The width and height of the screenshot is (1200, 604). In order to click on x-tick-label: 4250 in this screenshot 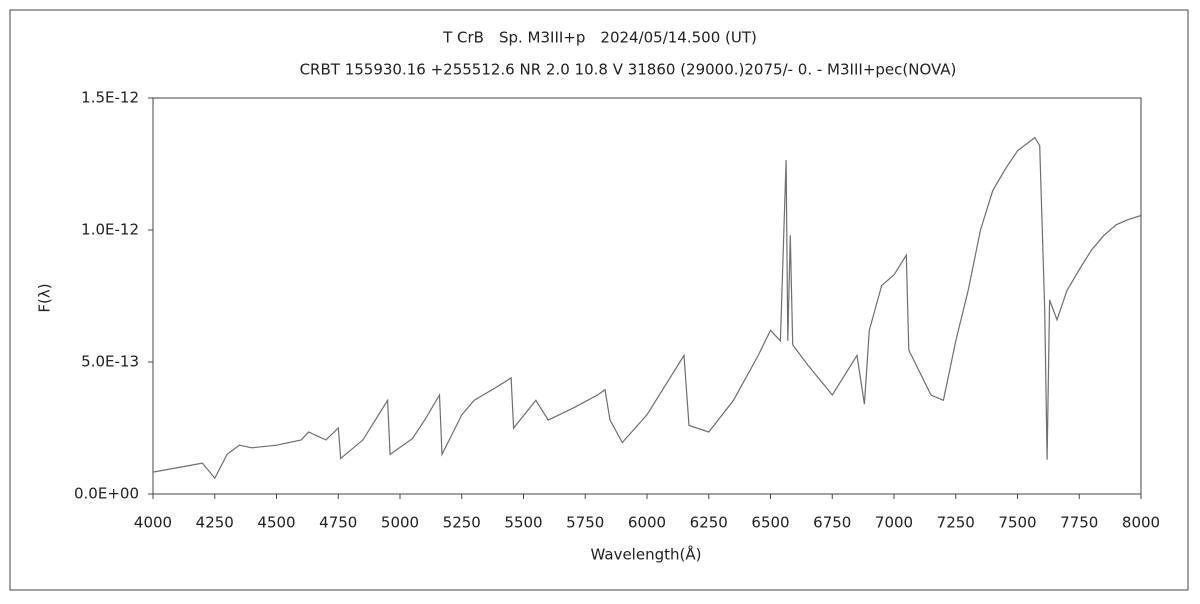, I will do `click(215, 523)`.